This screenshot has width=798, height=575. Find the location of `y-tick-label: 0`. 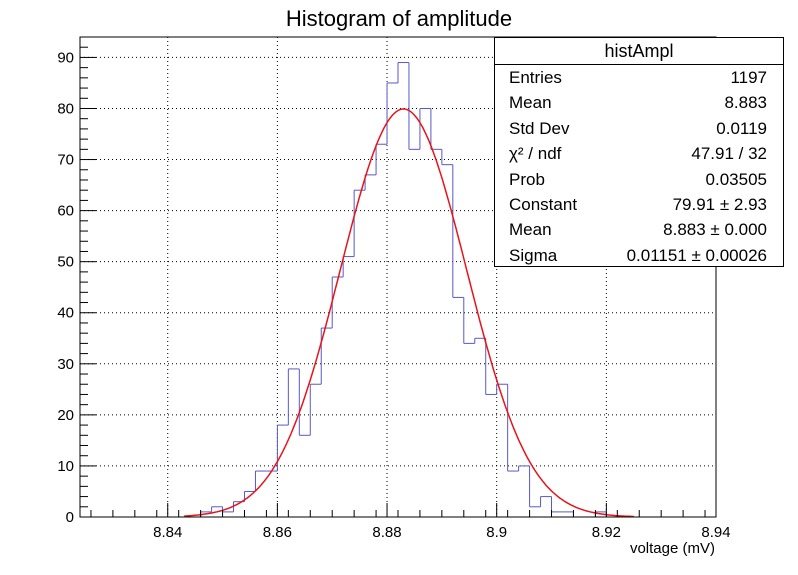

y-tick-label: 0 is located at coordinates (70, 517).